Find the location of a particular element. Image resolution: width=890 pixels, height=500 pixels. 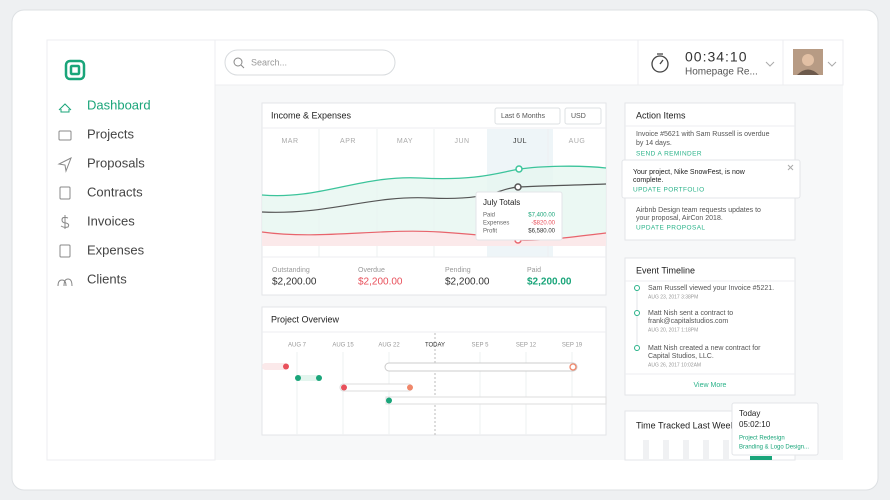

action-text: Your project, Nike SnowFest, is now is located at coordinates (689, 172).